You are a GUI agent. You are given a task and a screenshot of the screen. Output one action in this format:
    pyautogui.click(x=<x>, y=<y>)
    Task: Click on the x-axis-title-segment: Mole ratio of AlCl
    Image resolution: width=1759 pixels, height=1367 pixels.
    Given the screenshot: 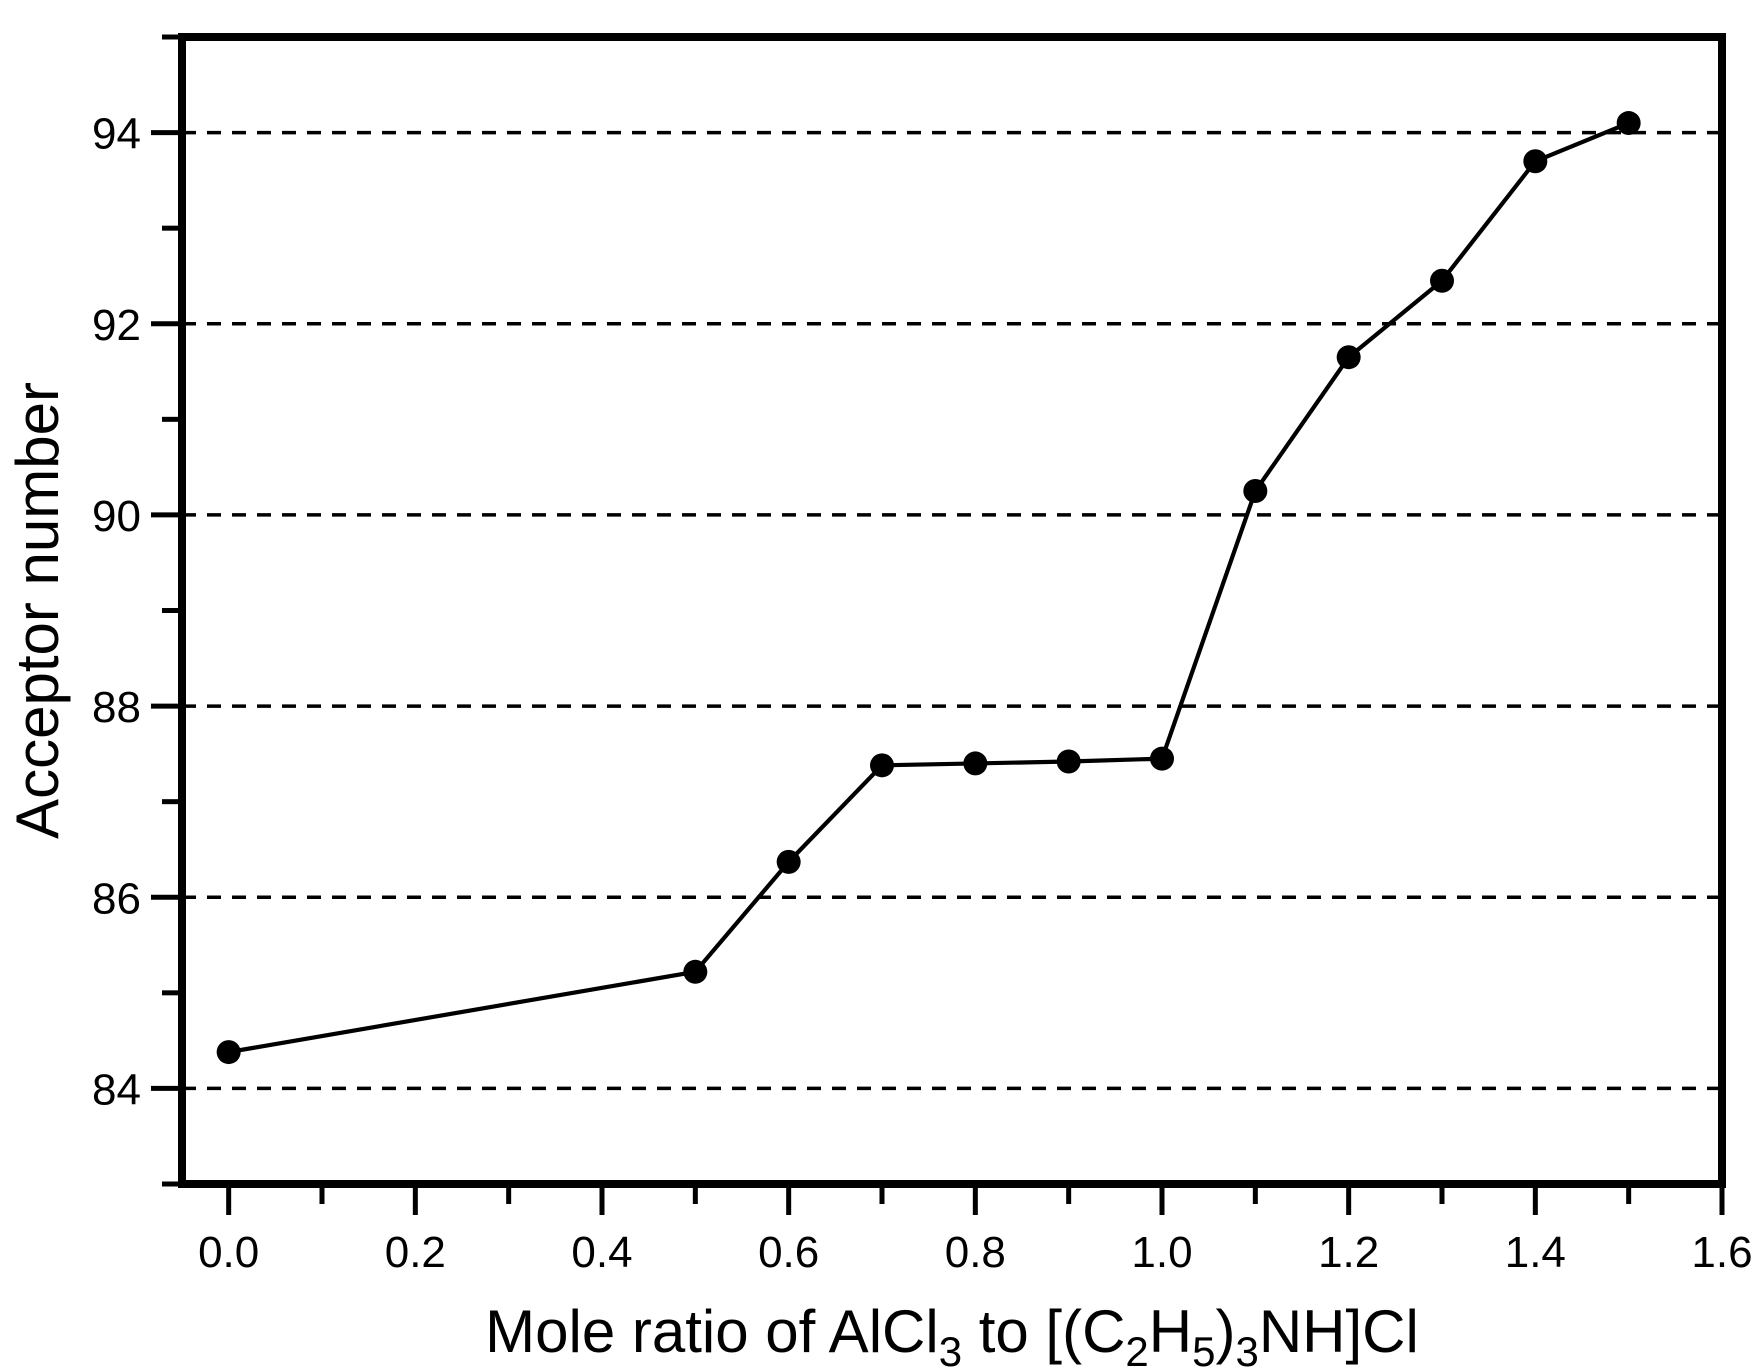 What is the action you would take?
    pyautogui.click(x=712, y=1331)
    